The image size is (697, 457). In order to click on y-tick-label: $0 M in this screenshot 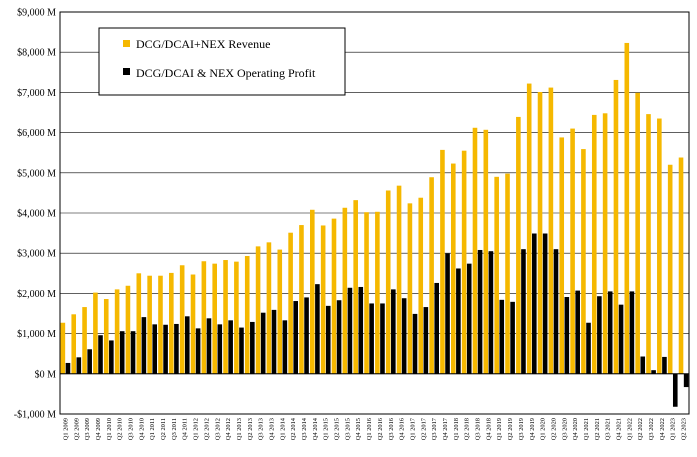, I will do `click(46, 374)`.